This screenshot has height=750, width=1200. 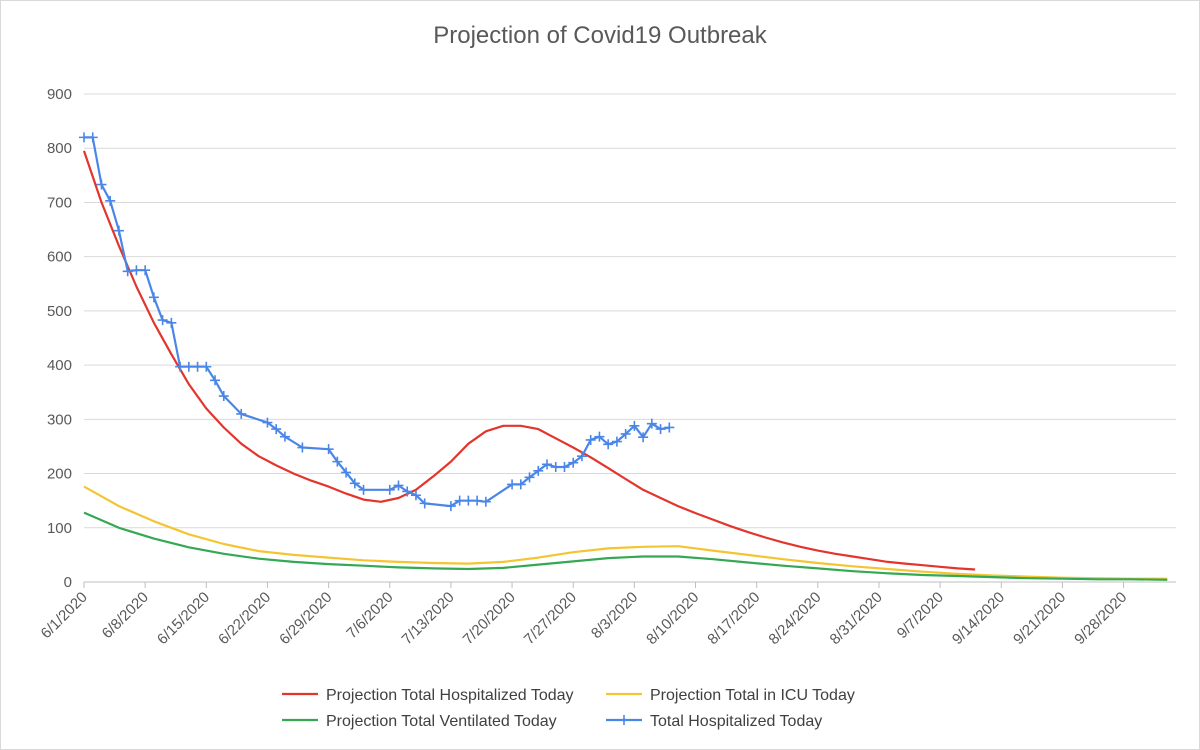 What do you see at coordinates (920, 615) in the screenshot?
I see `x-tick-label: 9/7/2020` at bounding box center [920, 615].